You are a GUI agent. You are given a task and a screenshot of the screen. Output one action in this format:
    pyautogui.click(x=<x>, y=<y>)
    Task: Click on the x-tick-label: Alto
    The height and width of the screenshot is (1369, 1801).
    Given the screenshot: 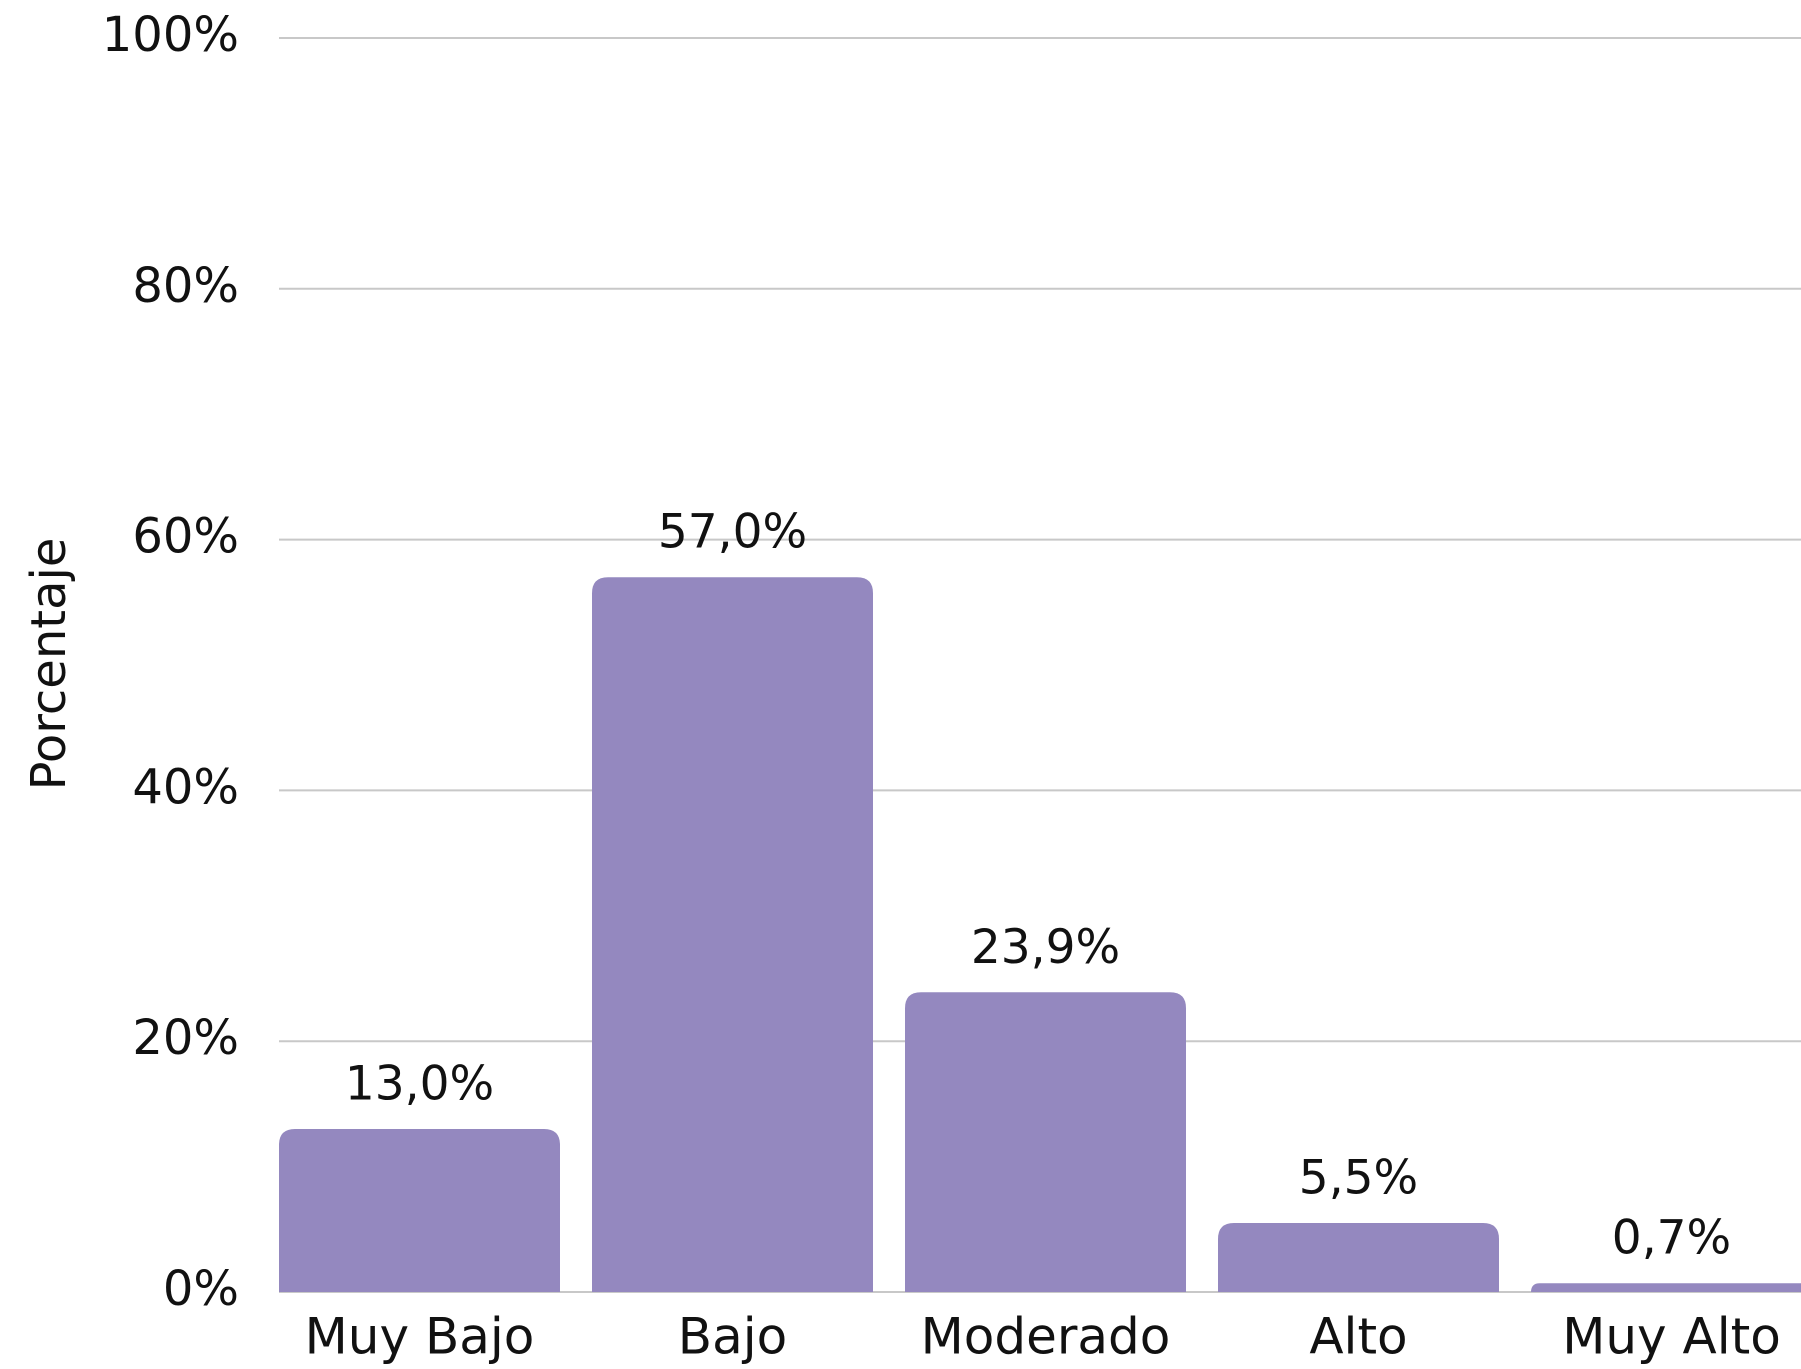 What is the action you would take?
    pyautogui.click(x=1358, y=1337)
    